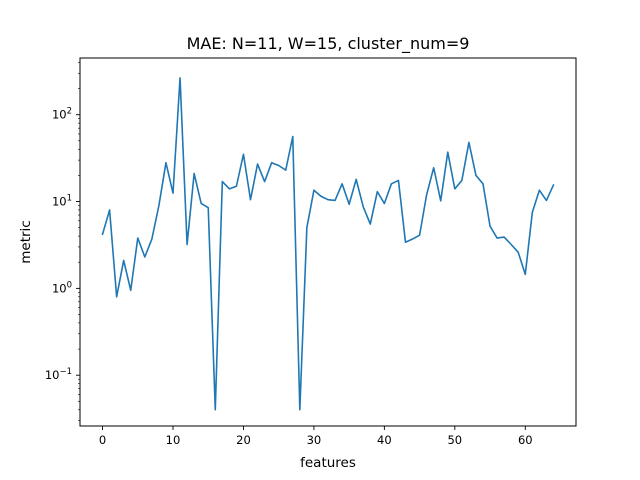  I want to click on chart-title: MAE: N=11, W=15, cluster_num=9, so click(328, 44).